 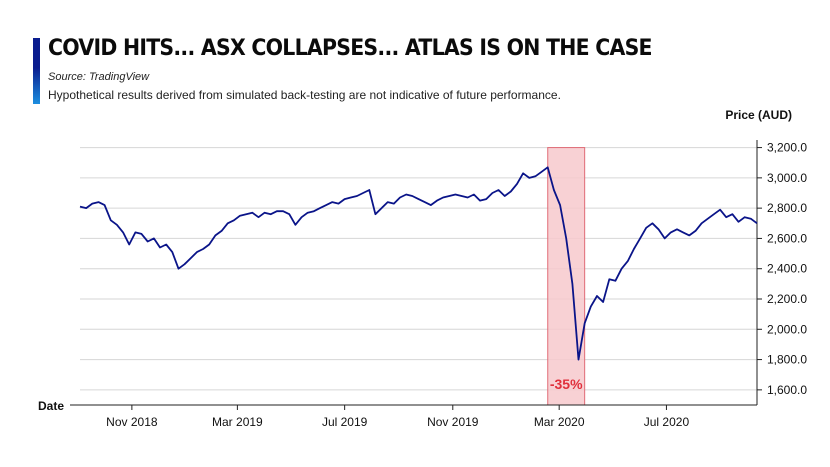 I want to click on y-tick-label: 1,800.0, so click(x=787, y=360).